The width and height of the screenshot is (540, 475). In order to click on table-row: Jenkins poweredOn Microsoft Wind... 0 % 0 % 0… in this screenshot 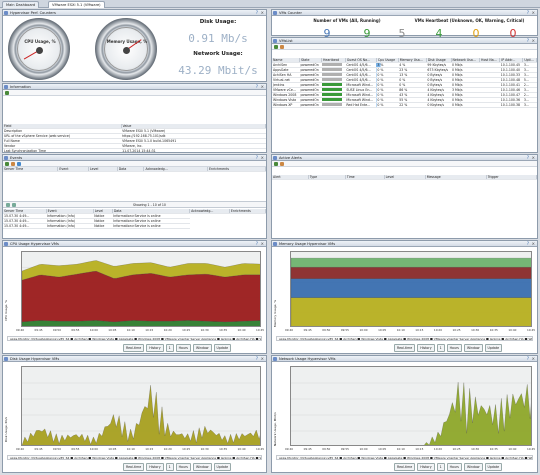, I will do `click(404, 85)`.